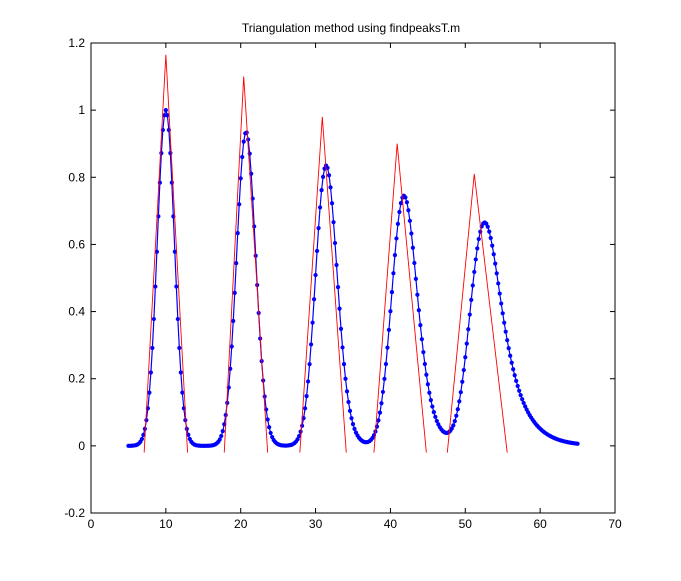 This screenshot has width=681, height=581. I want to click on chart-title: Triangulation method using findpeaksT.m, so click(351, 28).